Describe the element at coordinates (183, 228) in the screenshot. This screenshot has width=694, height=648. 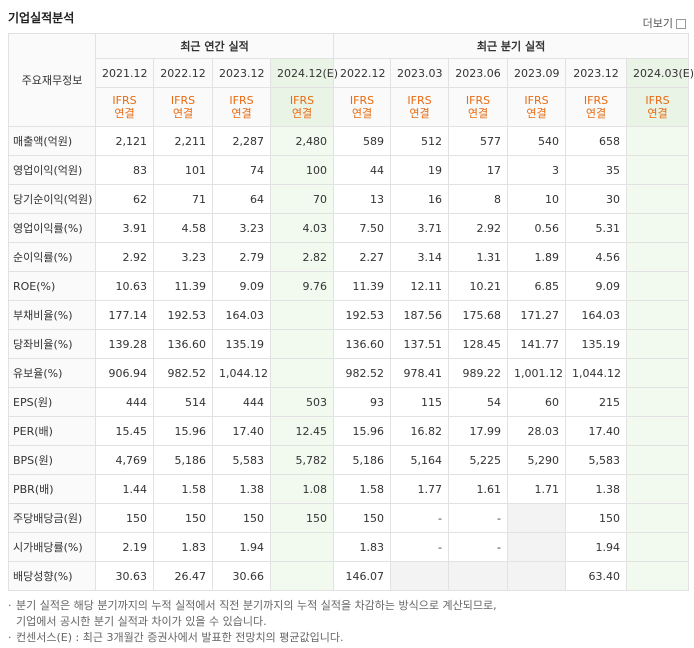
I see `value-cell: 4.58` at that location.